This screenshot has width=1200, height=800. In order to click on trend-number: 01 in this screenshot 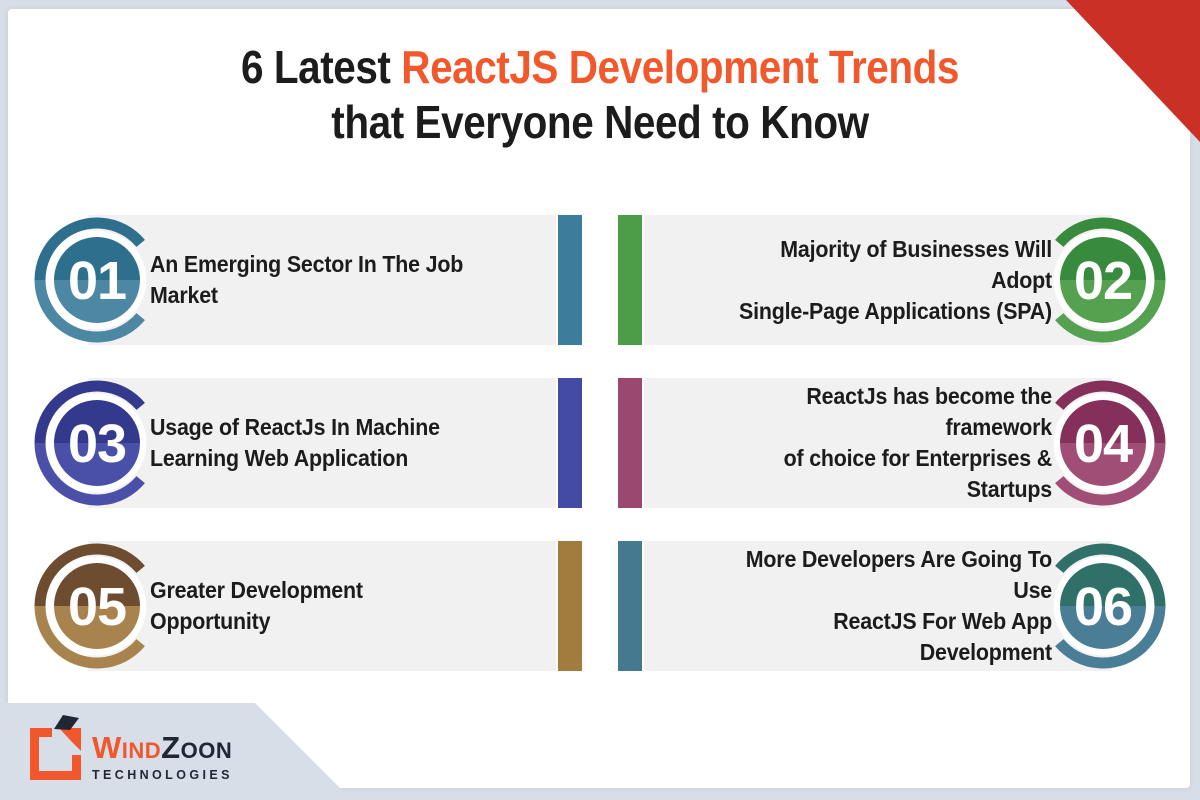, I will do `click(97, 281)`.